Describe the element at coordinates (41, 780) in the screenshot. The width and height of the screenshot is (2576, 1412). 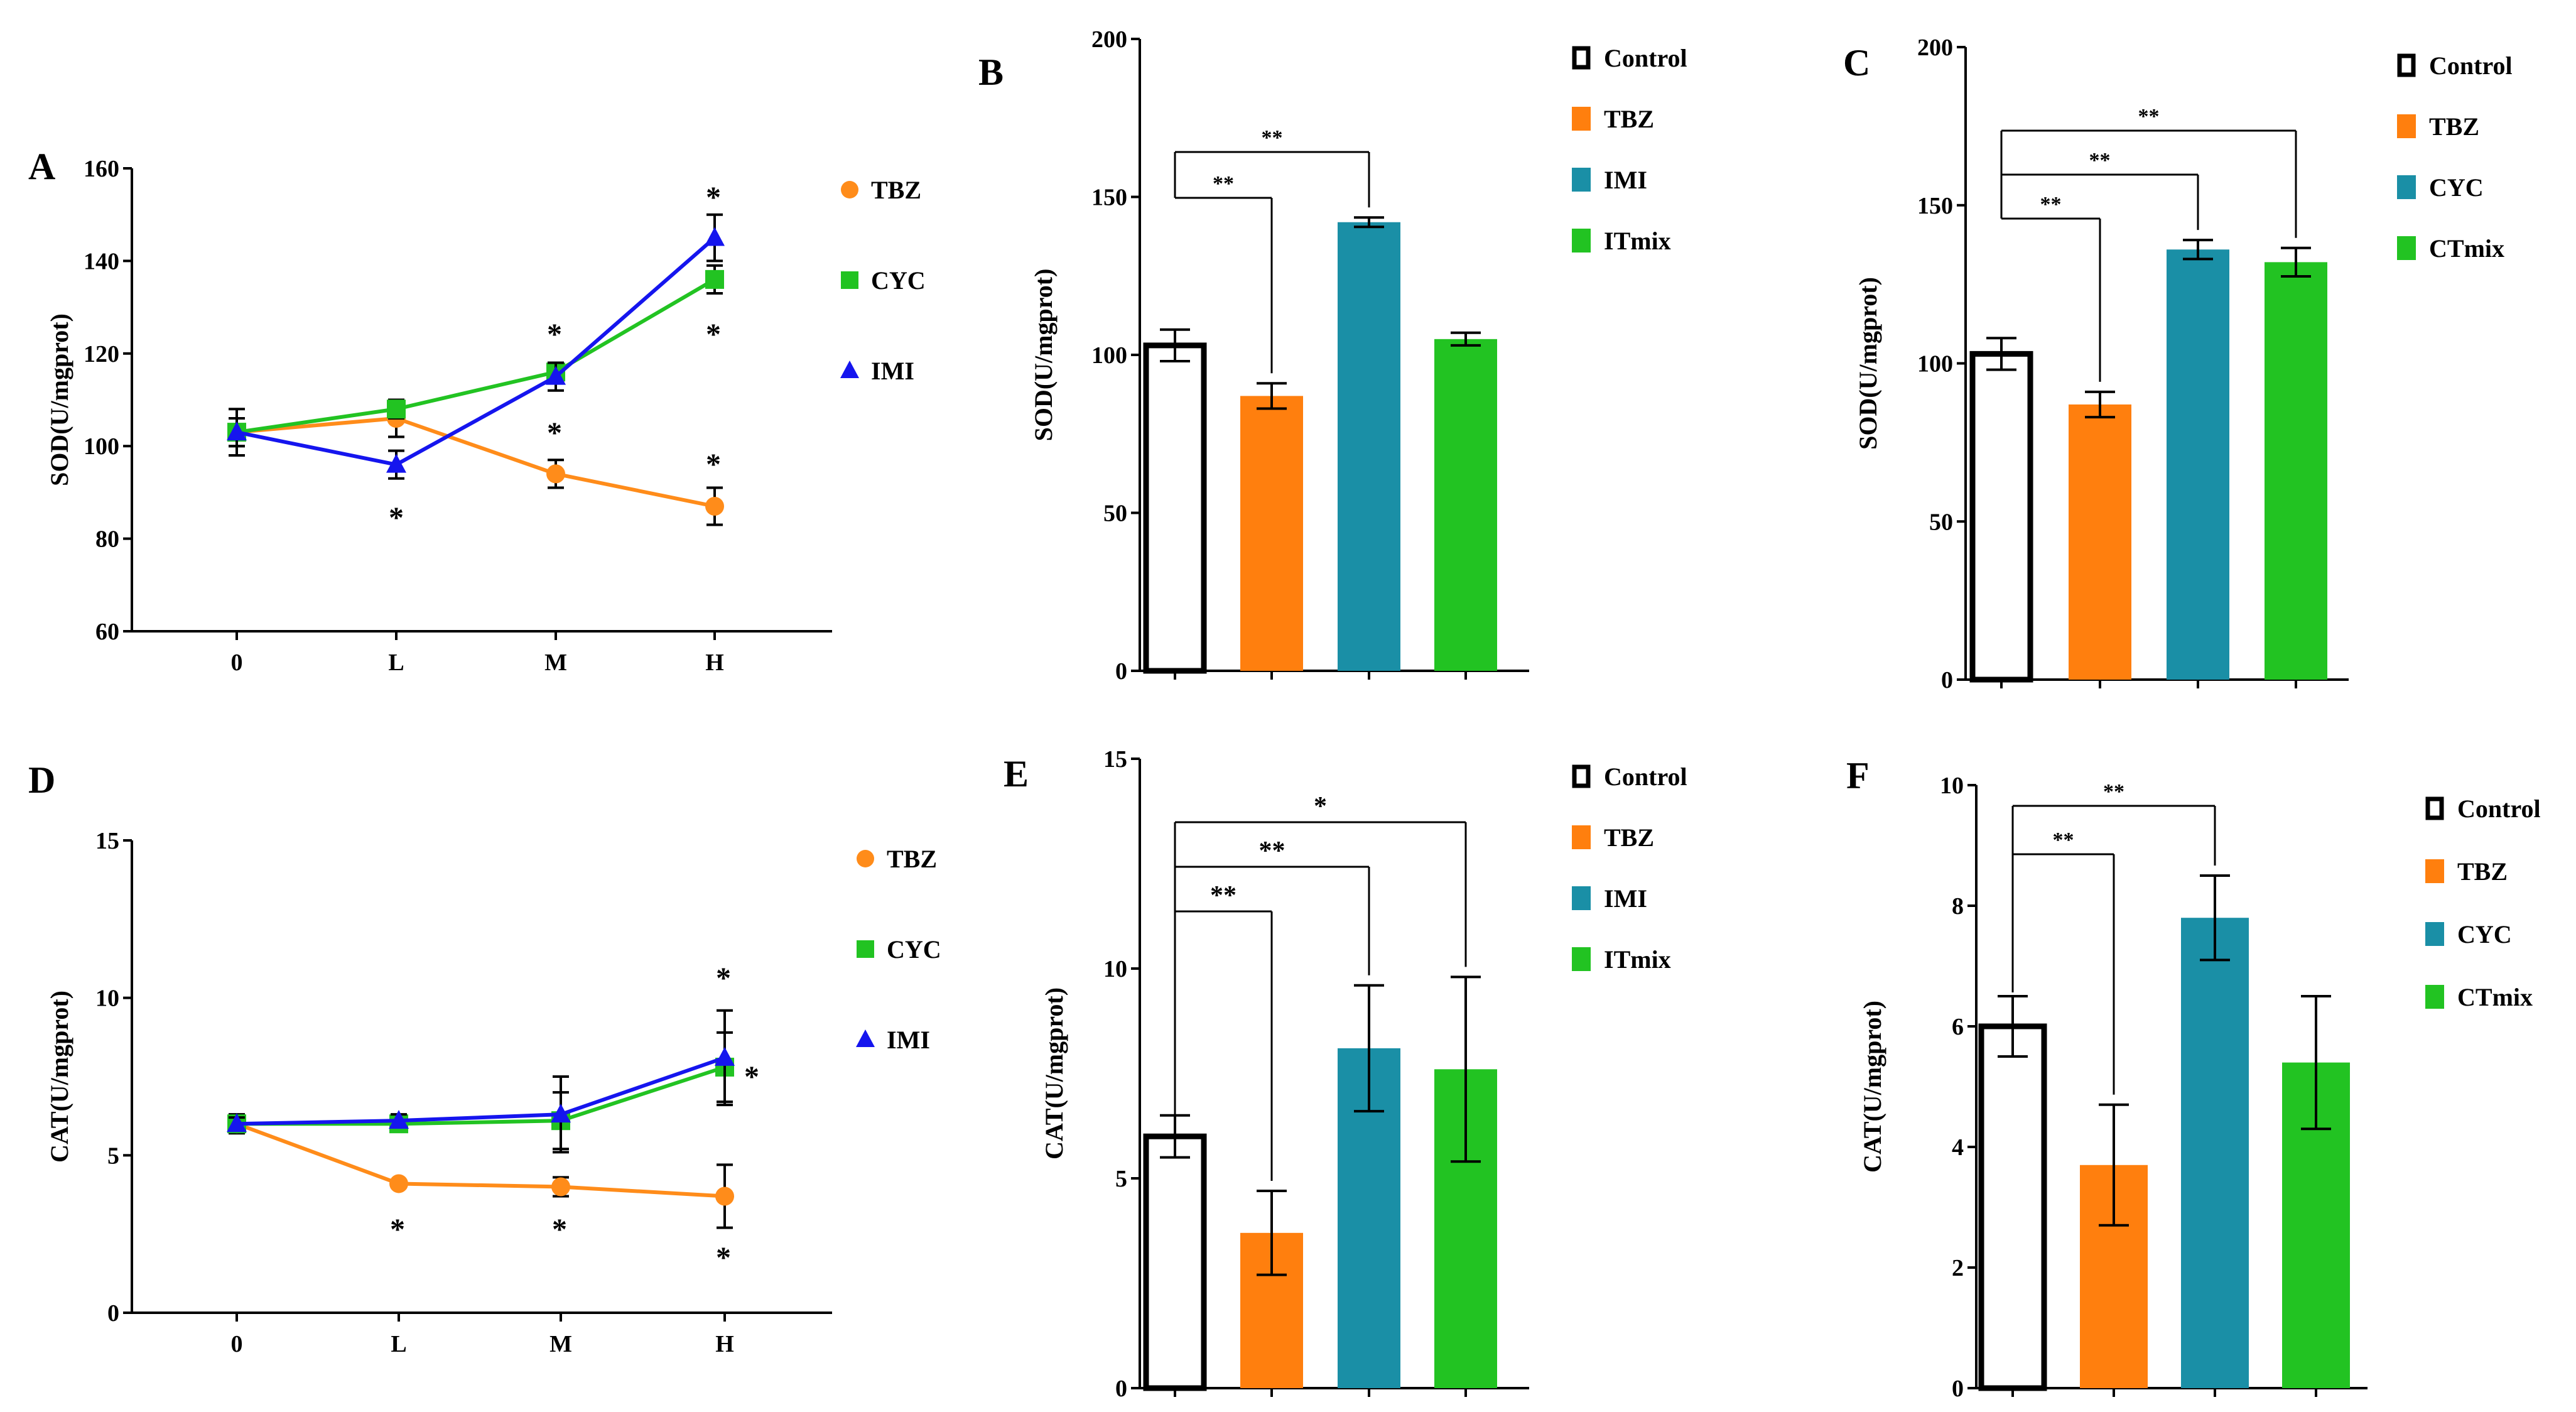
I see `panel-letter: D` at that location.